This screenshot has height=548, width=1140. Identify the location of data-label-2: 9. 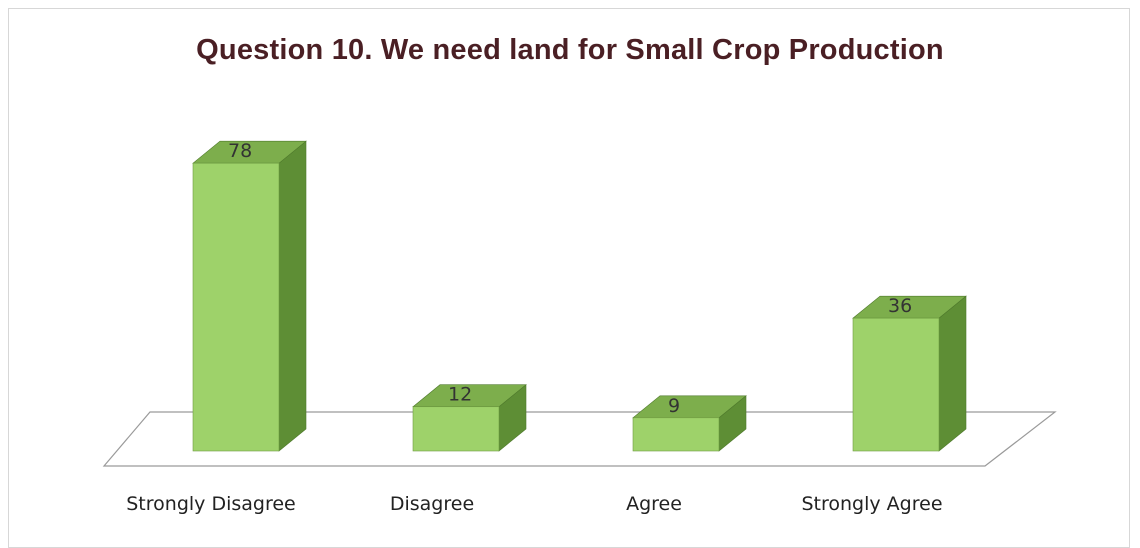
(674, 406).